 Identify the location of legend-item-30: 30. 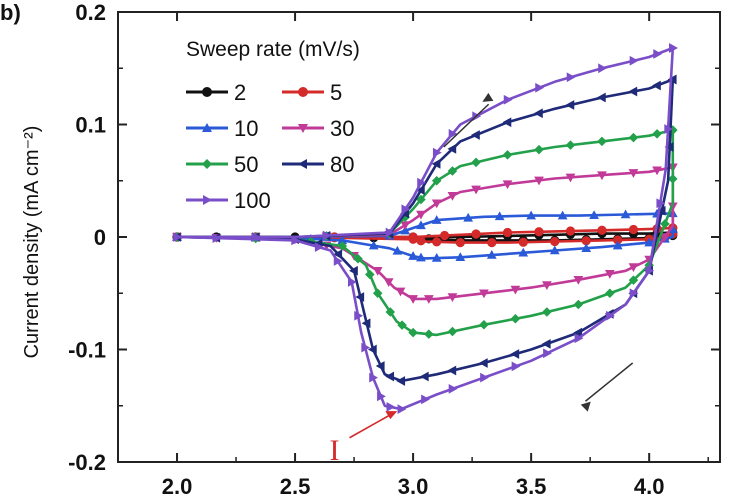
(318, 128).